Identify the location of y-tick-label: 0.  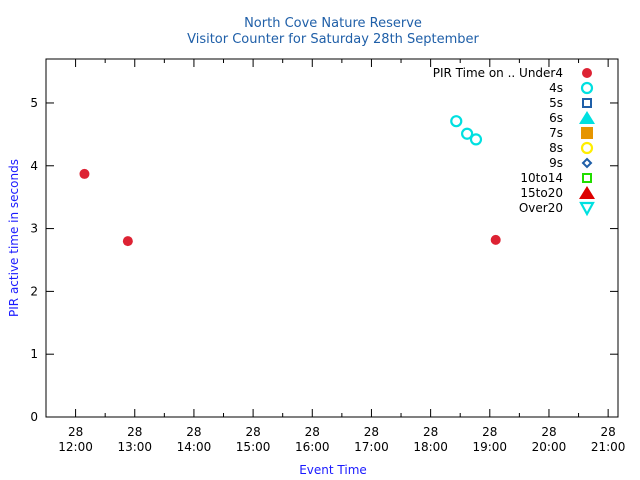
(34, 417).